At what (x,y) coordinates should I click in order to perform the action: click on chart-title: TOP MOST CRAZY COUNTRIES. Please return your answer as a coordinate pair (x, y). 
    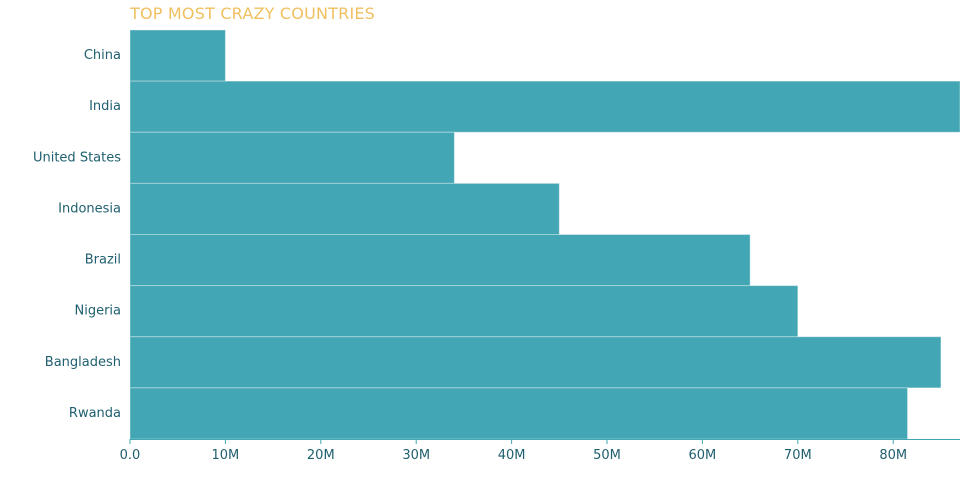
    Looking at the image, I should click on (253, 13).